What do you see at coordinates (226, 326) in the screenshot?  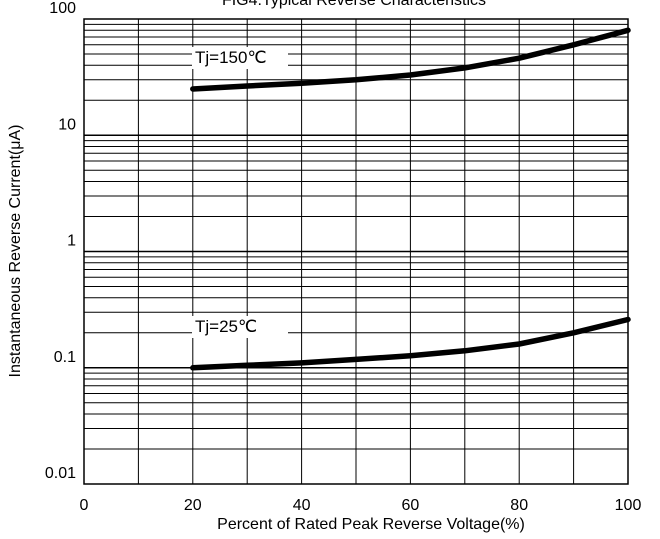 I see `series-label-2: Tj=25℃` at bounding box center [226, 326].